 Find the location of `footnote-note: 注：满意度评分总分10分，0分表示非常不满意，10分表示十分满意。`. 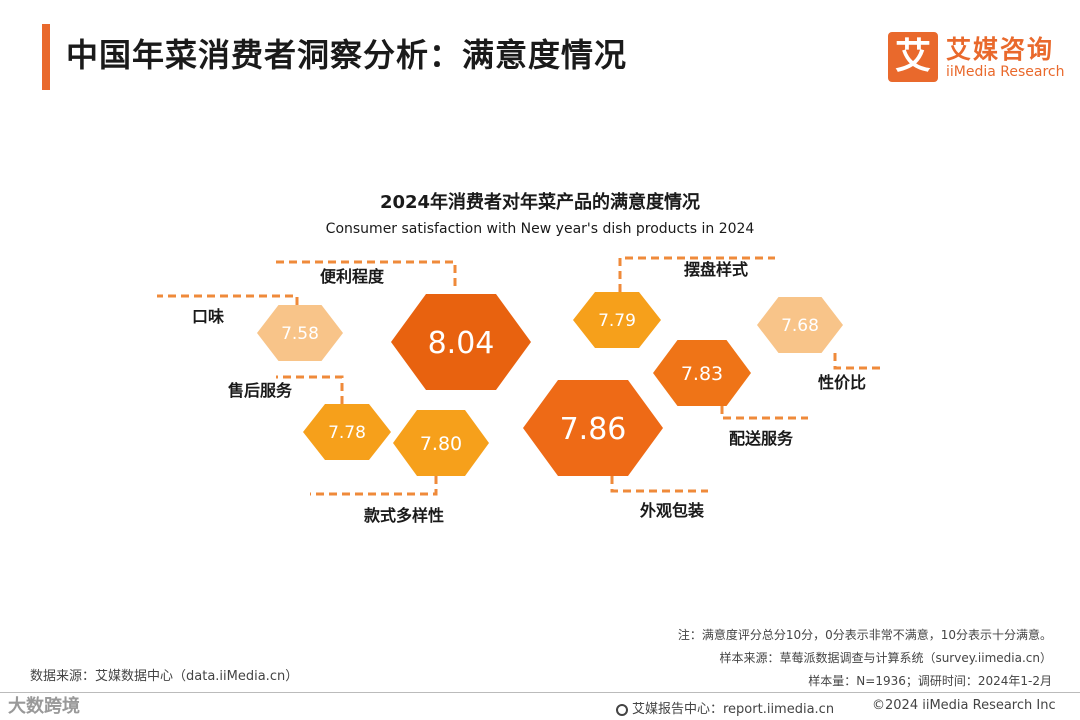

footnote-note: 注：满意度评分总分10分，0分表示非常不满意，10分表示十分满意。 is located at coordinates (864, 635).